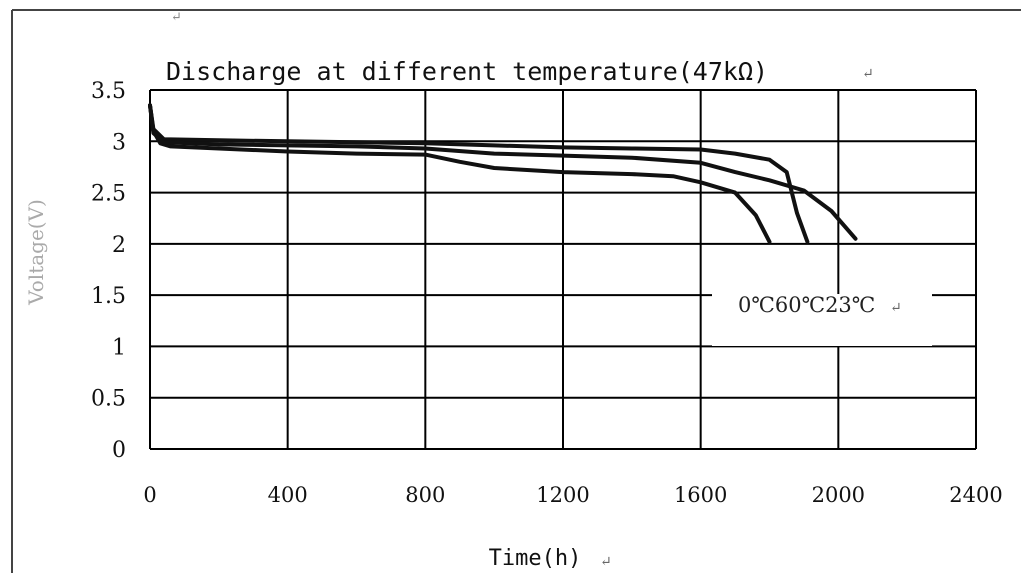  Describe the element at coordinates (119, 142) in the screenshot. I see `y-tick-label: 3` at that location.